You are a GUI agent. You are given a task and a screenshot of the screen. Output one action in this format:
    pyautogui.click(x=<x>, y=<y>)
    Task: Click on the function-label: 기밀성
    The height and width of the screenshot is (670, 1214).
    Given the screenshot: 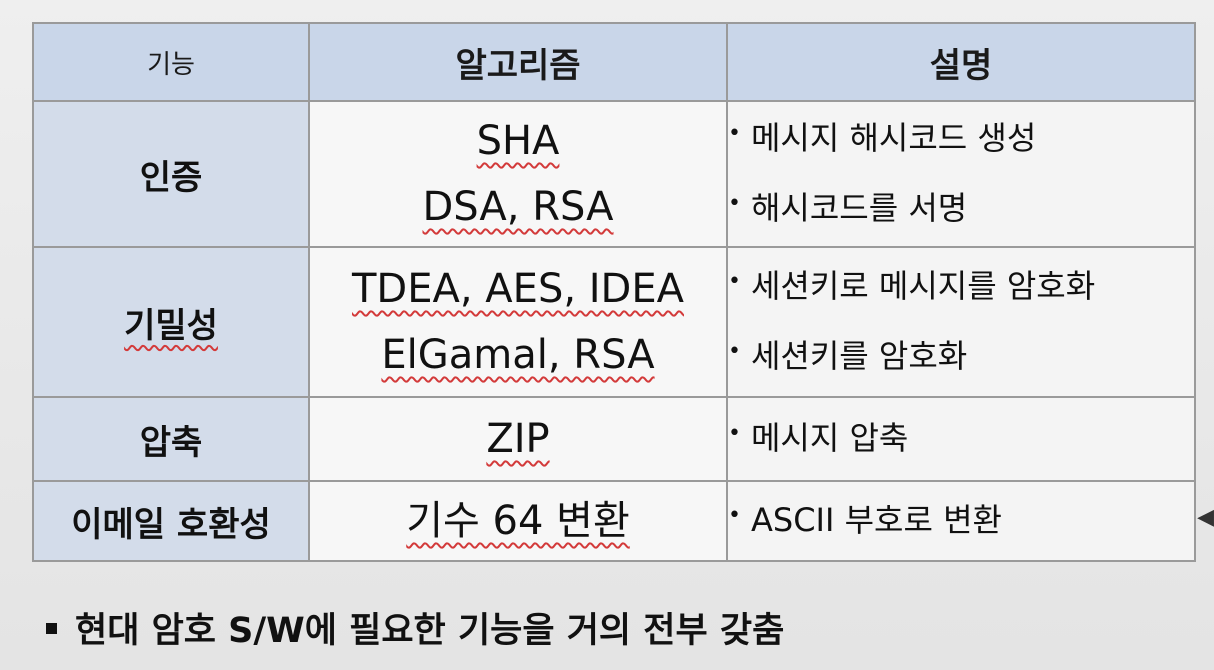 What is the action you would take?
    pyautogui.click(x=171, y=325)
    